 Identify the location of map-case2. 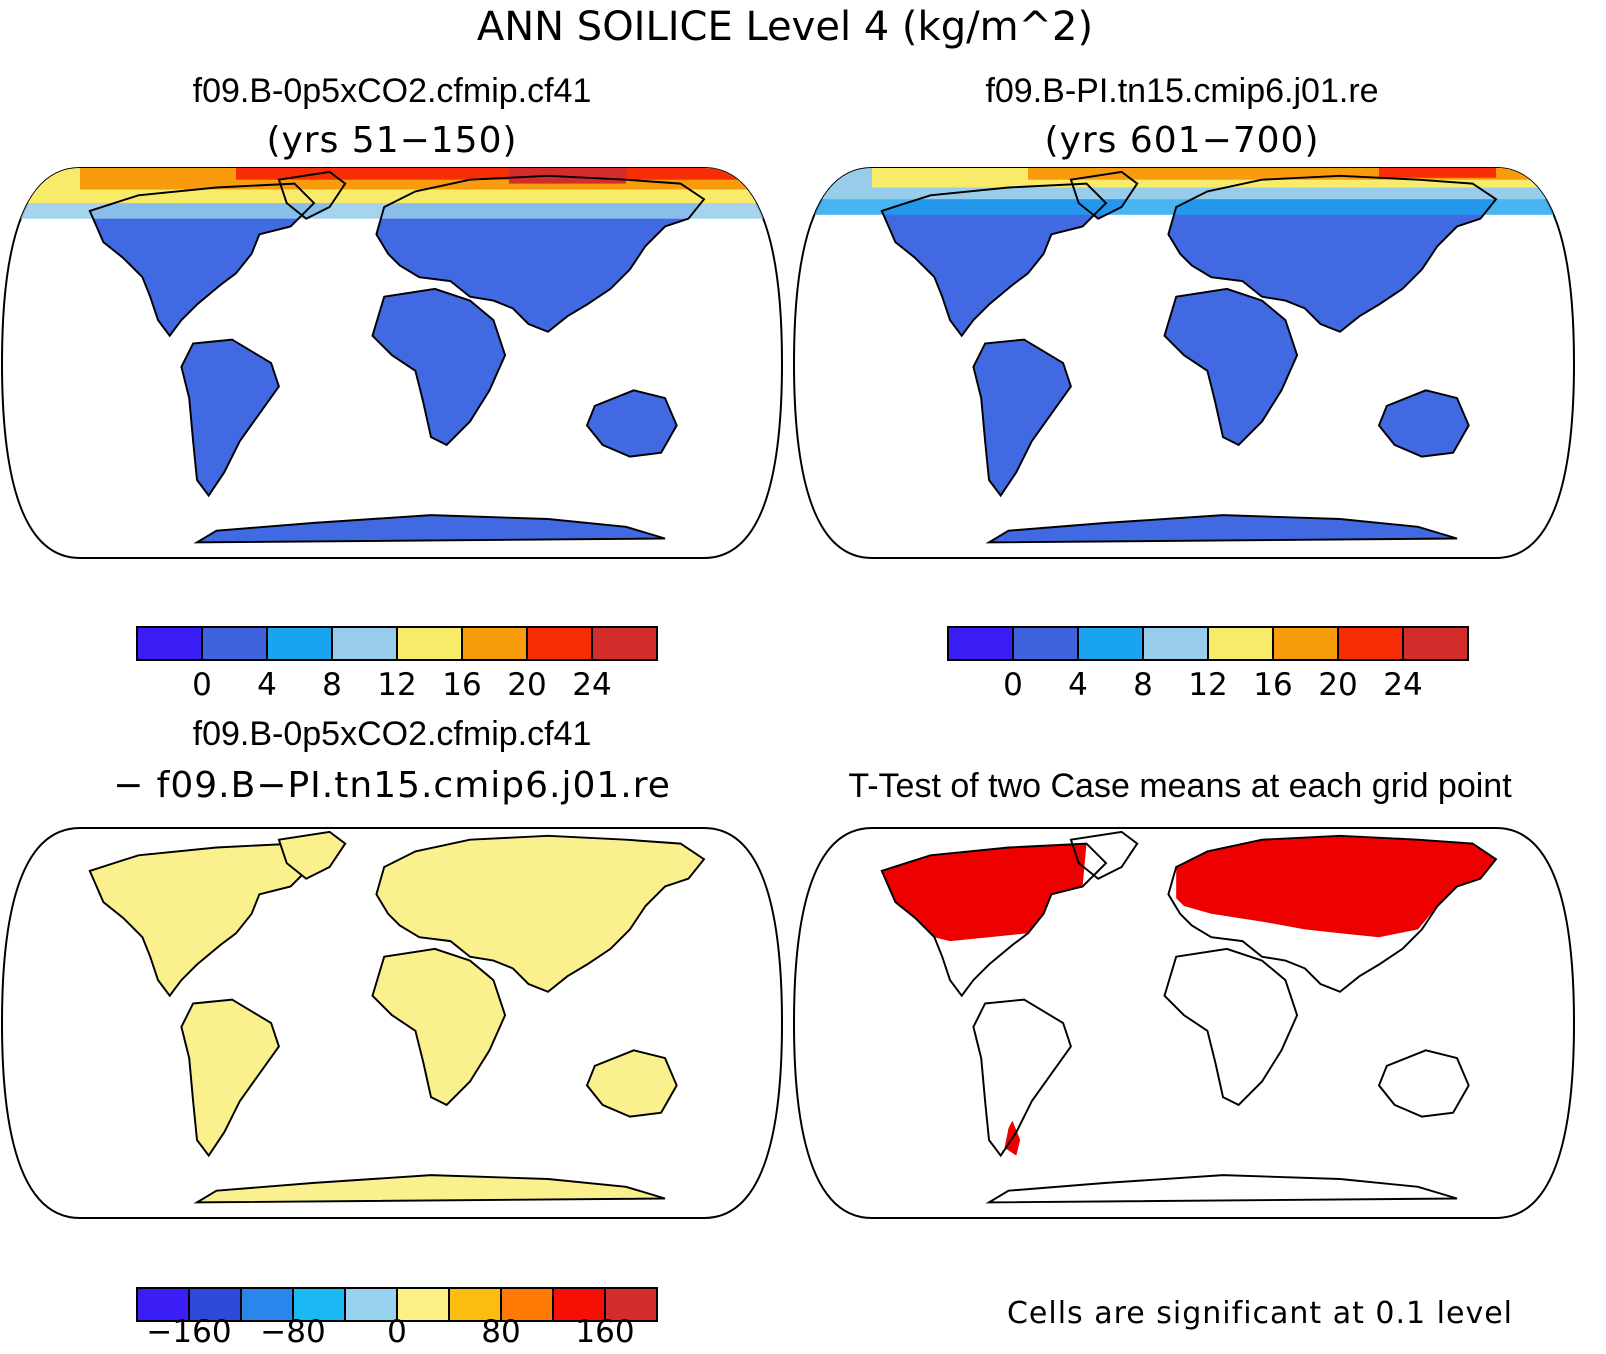
(1184, 363).